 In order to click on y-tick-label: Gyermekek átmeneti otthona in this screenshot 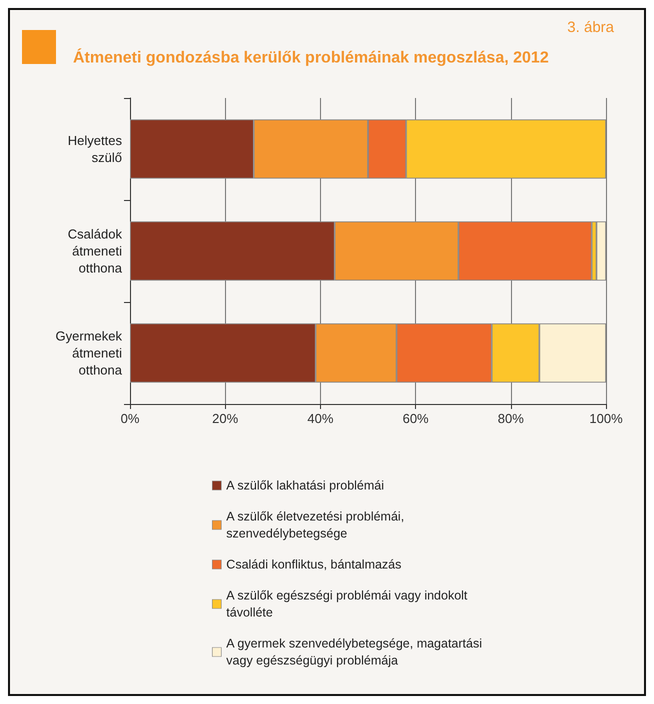, I will do `click(89, 353)`.